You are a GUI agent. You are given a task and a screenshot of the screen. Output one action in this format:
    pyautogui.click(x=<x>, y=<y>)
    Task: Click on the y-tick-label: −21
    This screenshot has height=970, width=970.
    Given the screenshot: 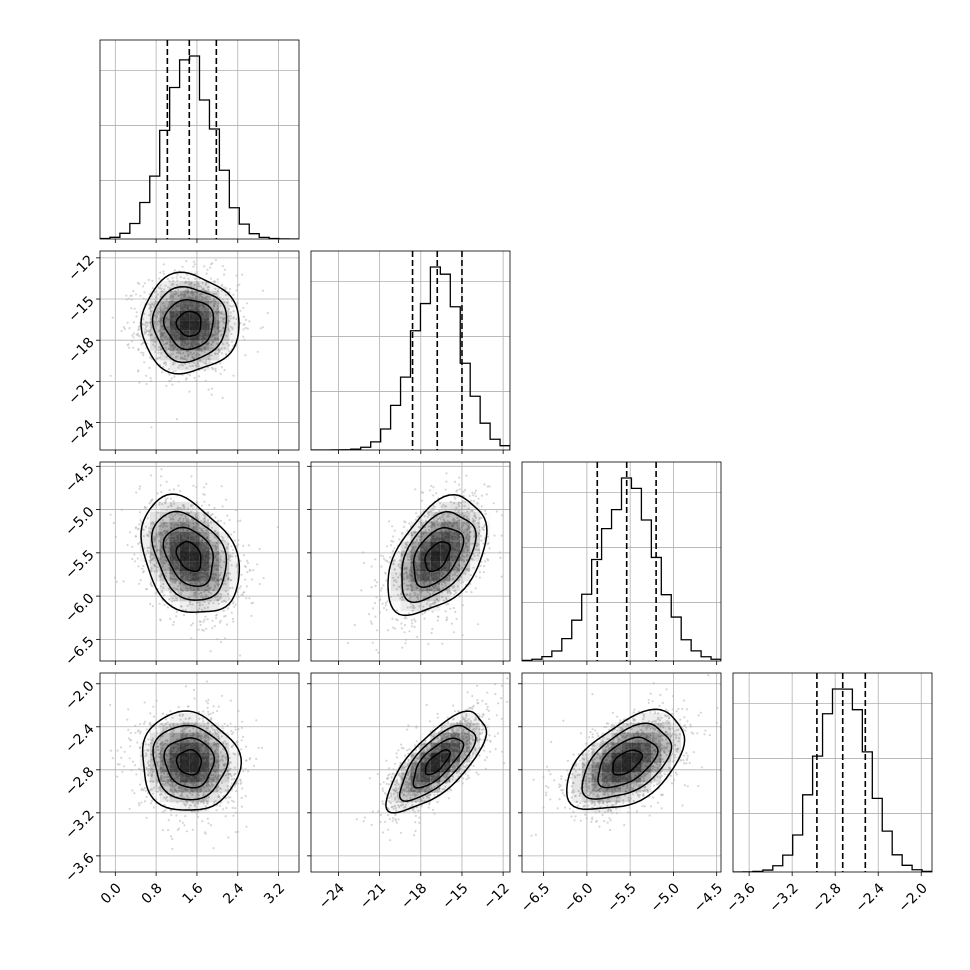 What is the action you would take?
    pyautogui.click(x=81, y=392)
    